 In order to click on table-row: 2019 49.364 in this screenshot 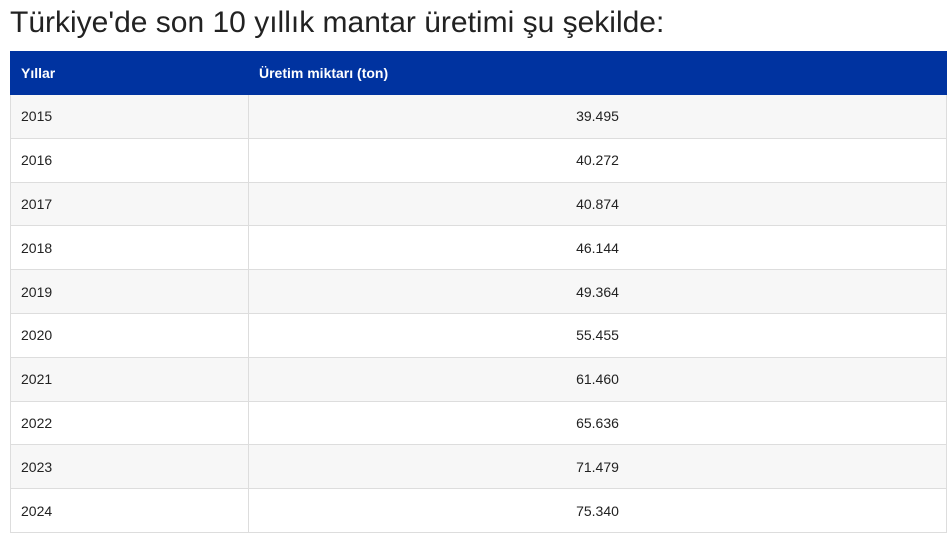, I will do `click(478, 291)`.